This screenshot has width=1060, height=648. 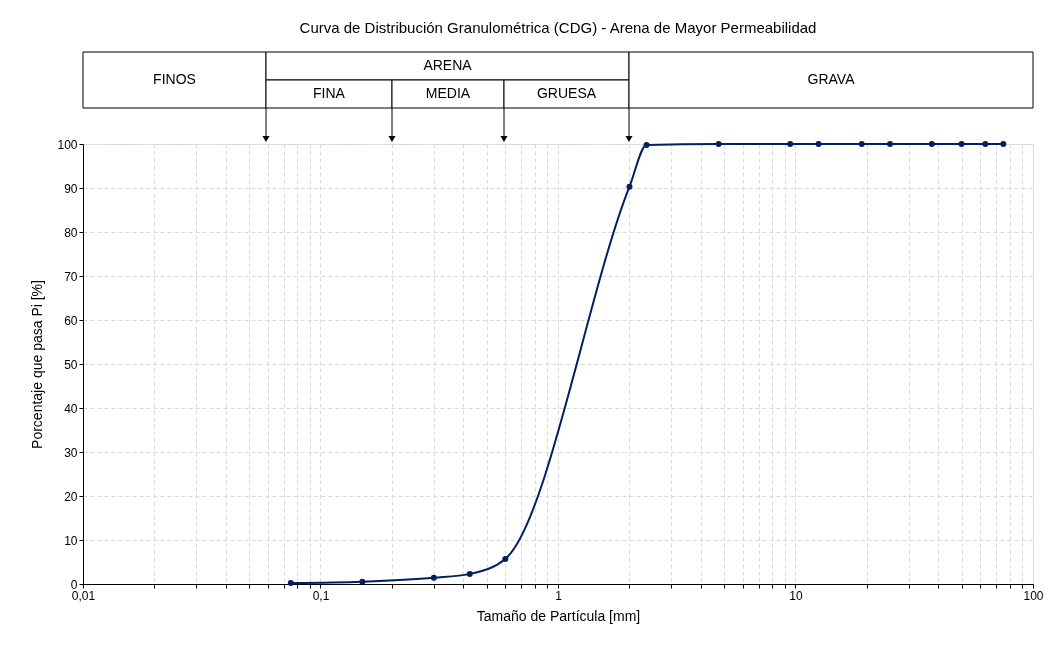 What do you see at coordinates (71, 232) in the screenshot?
I see `y-tick-label: 80` at bounding box center [71, 232].